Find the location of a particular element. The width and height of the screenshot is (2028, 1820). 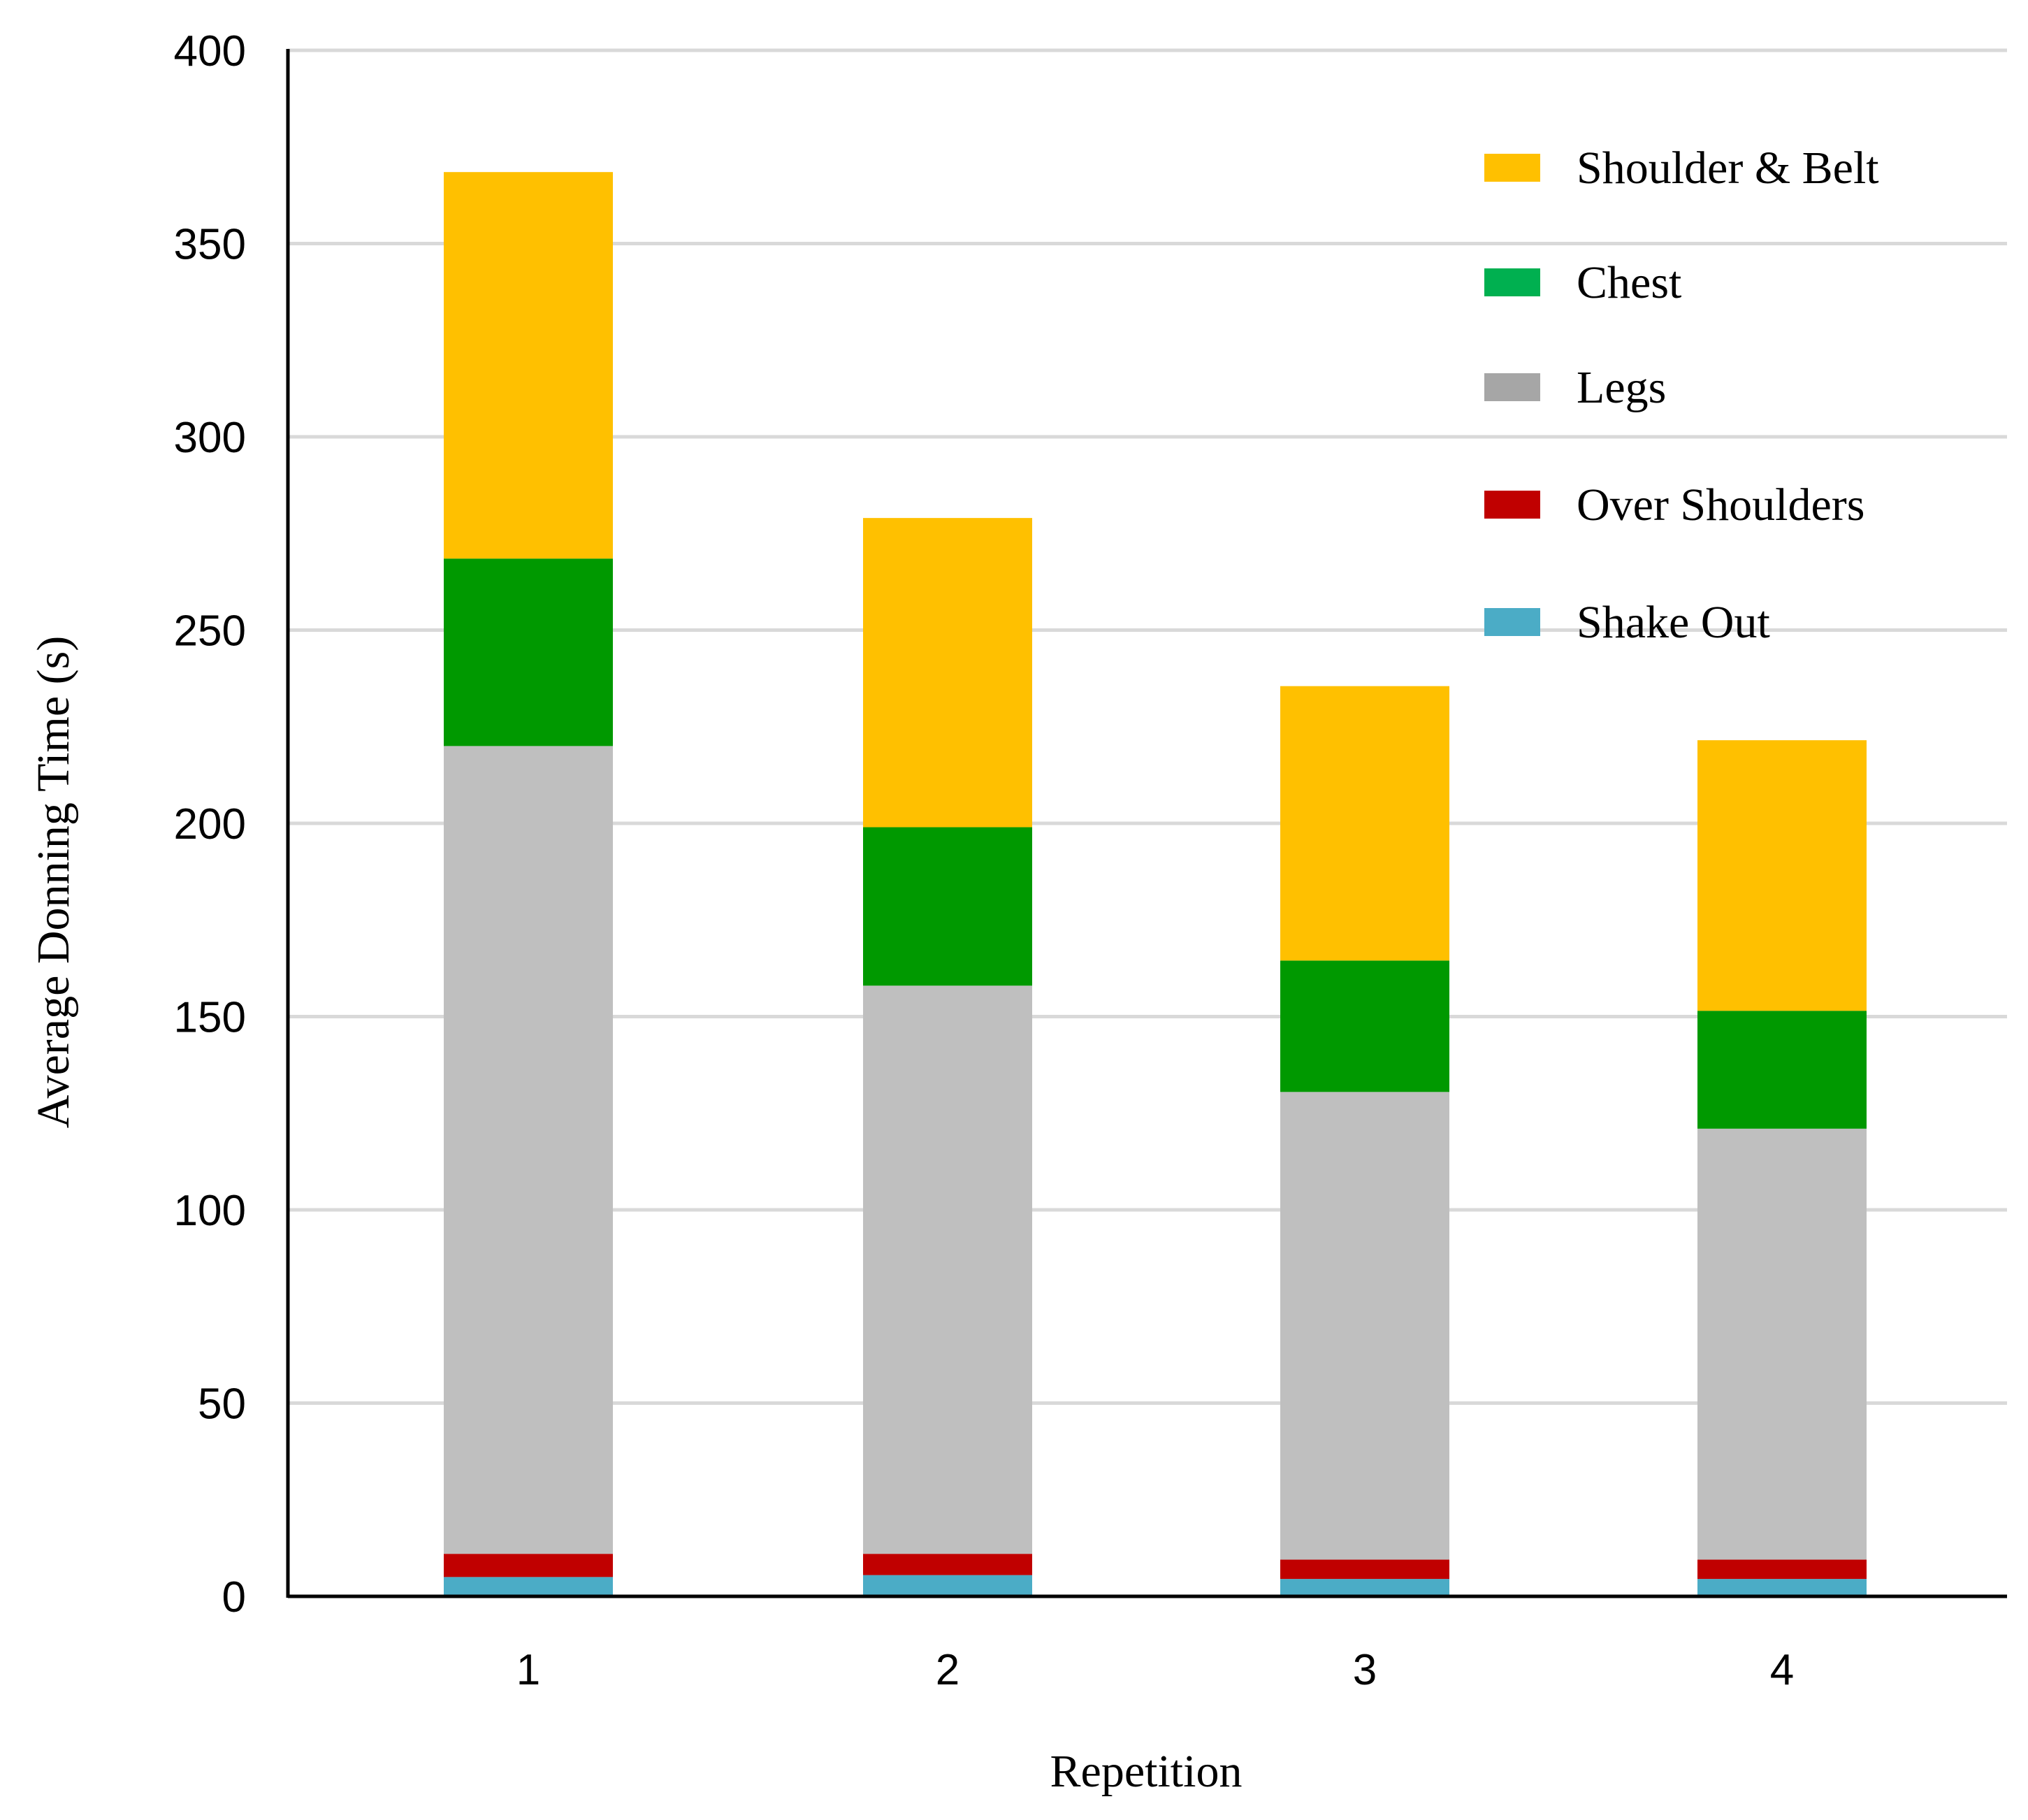

y-tick-label: 200 is located at coordinates (210, 824).